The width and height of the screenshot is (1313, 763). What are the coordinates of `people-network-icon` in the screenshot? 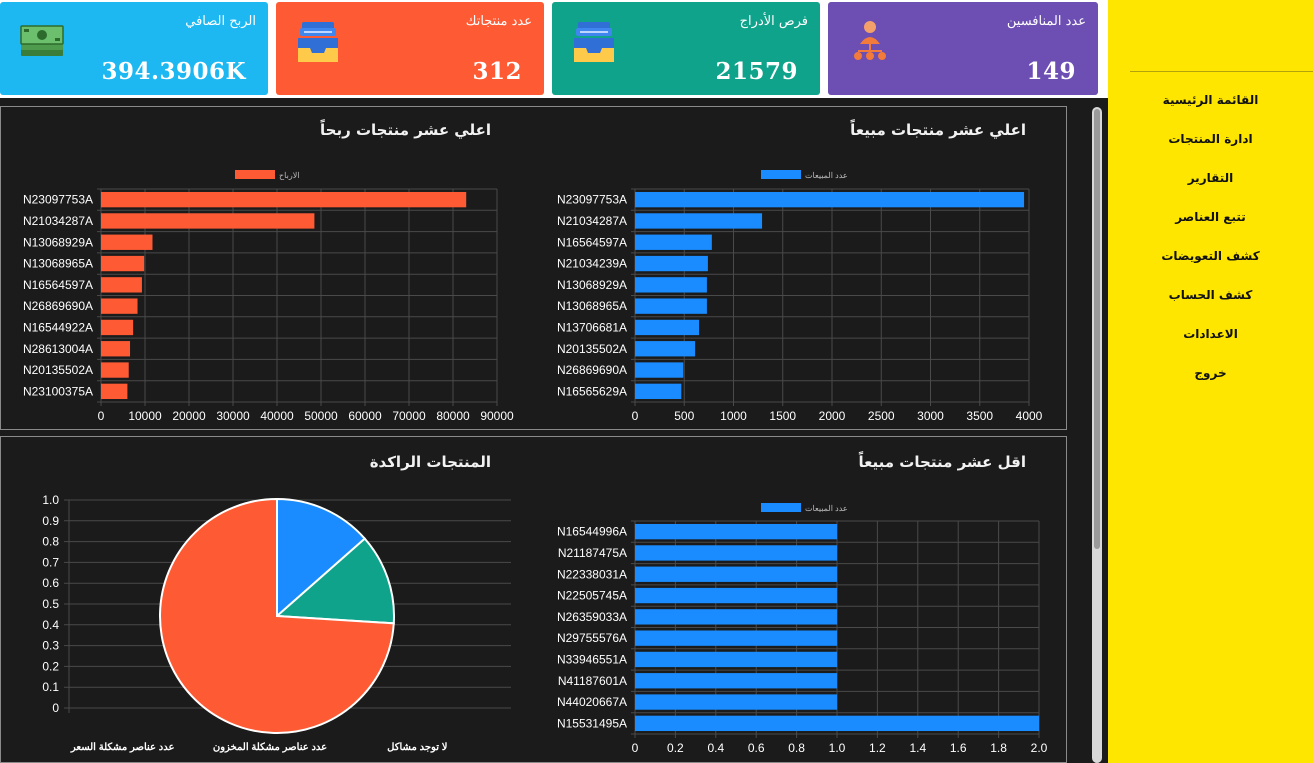 It's located at (870, 42).